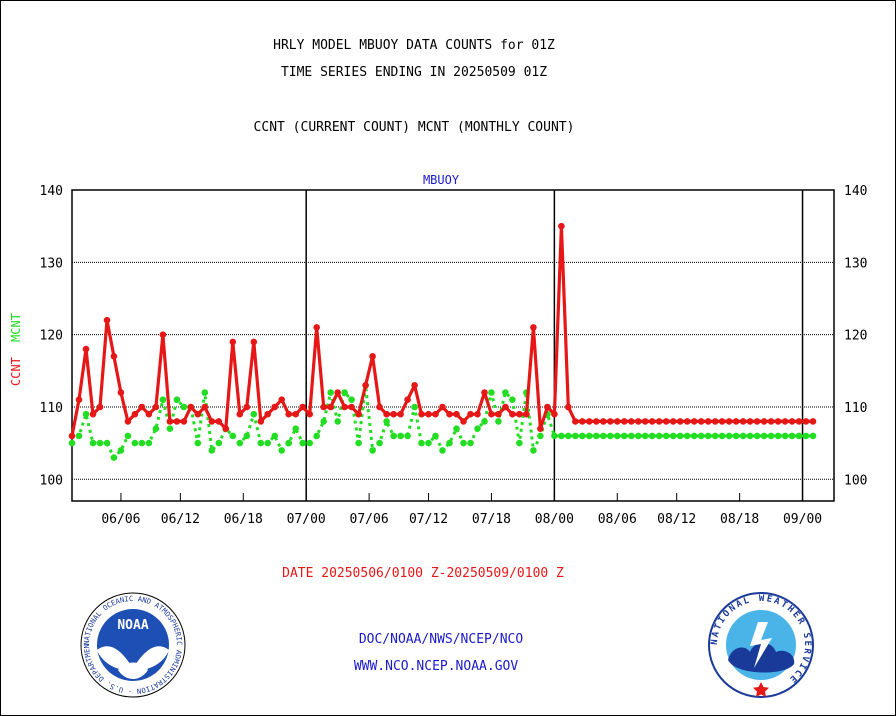 The image size is (896, 716). What do you see at coordinates (16, 371) in the screenshot?
I see `y-axis-label-ccnt: CCNT` at bounding box center [16, 371].